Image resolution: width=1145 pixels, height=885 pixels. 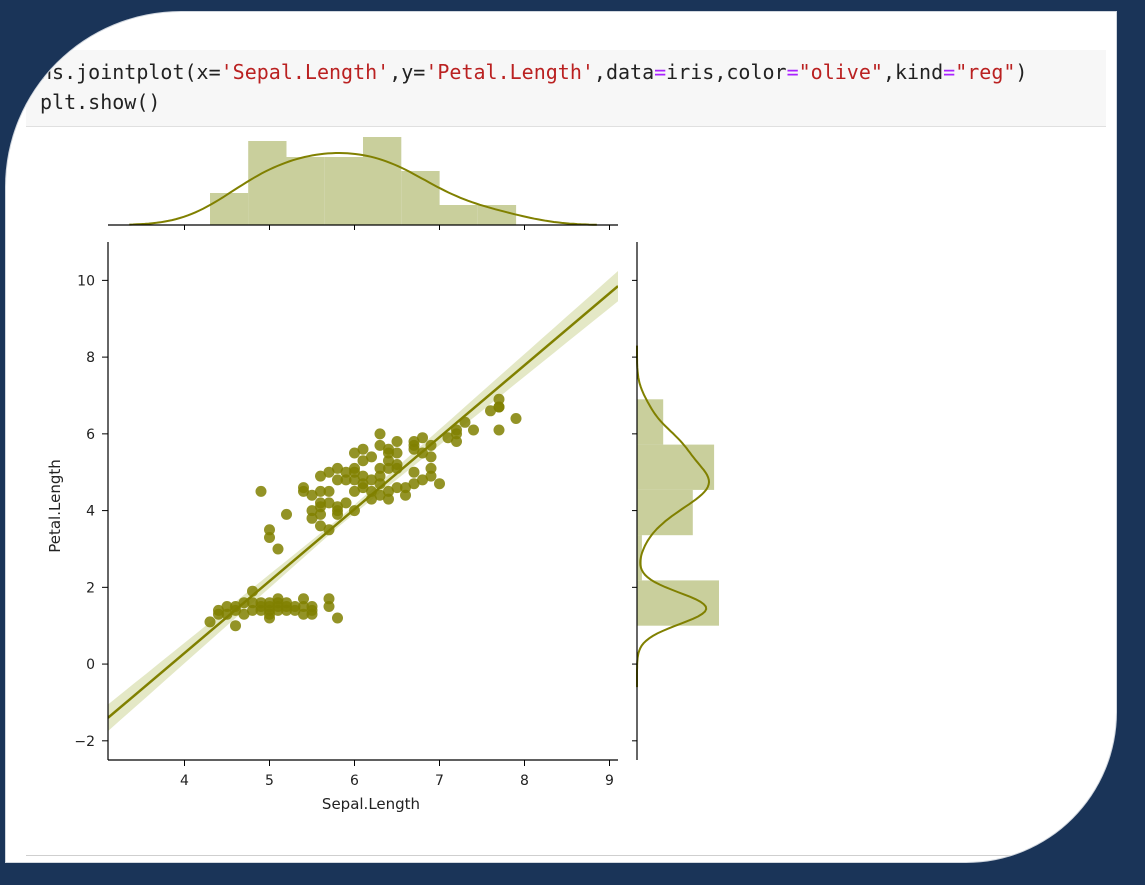 I want to click on code-color-arg: "olive", so click(x=840, y=72).